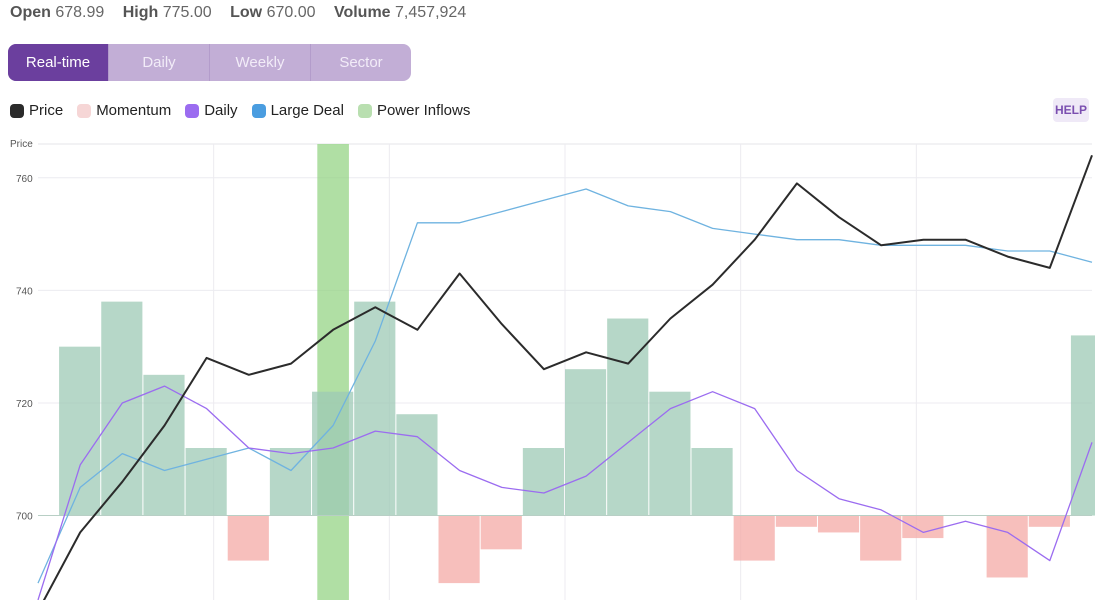 The width and height of the screenshot is (1095, 600). I want to click on low-label: Low, so click(246, 12).